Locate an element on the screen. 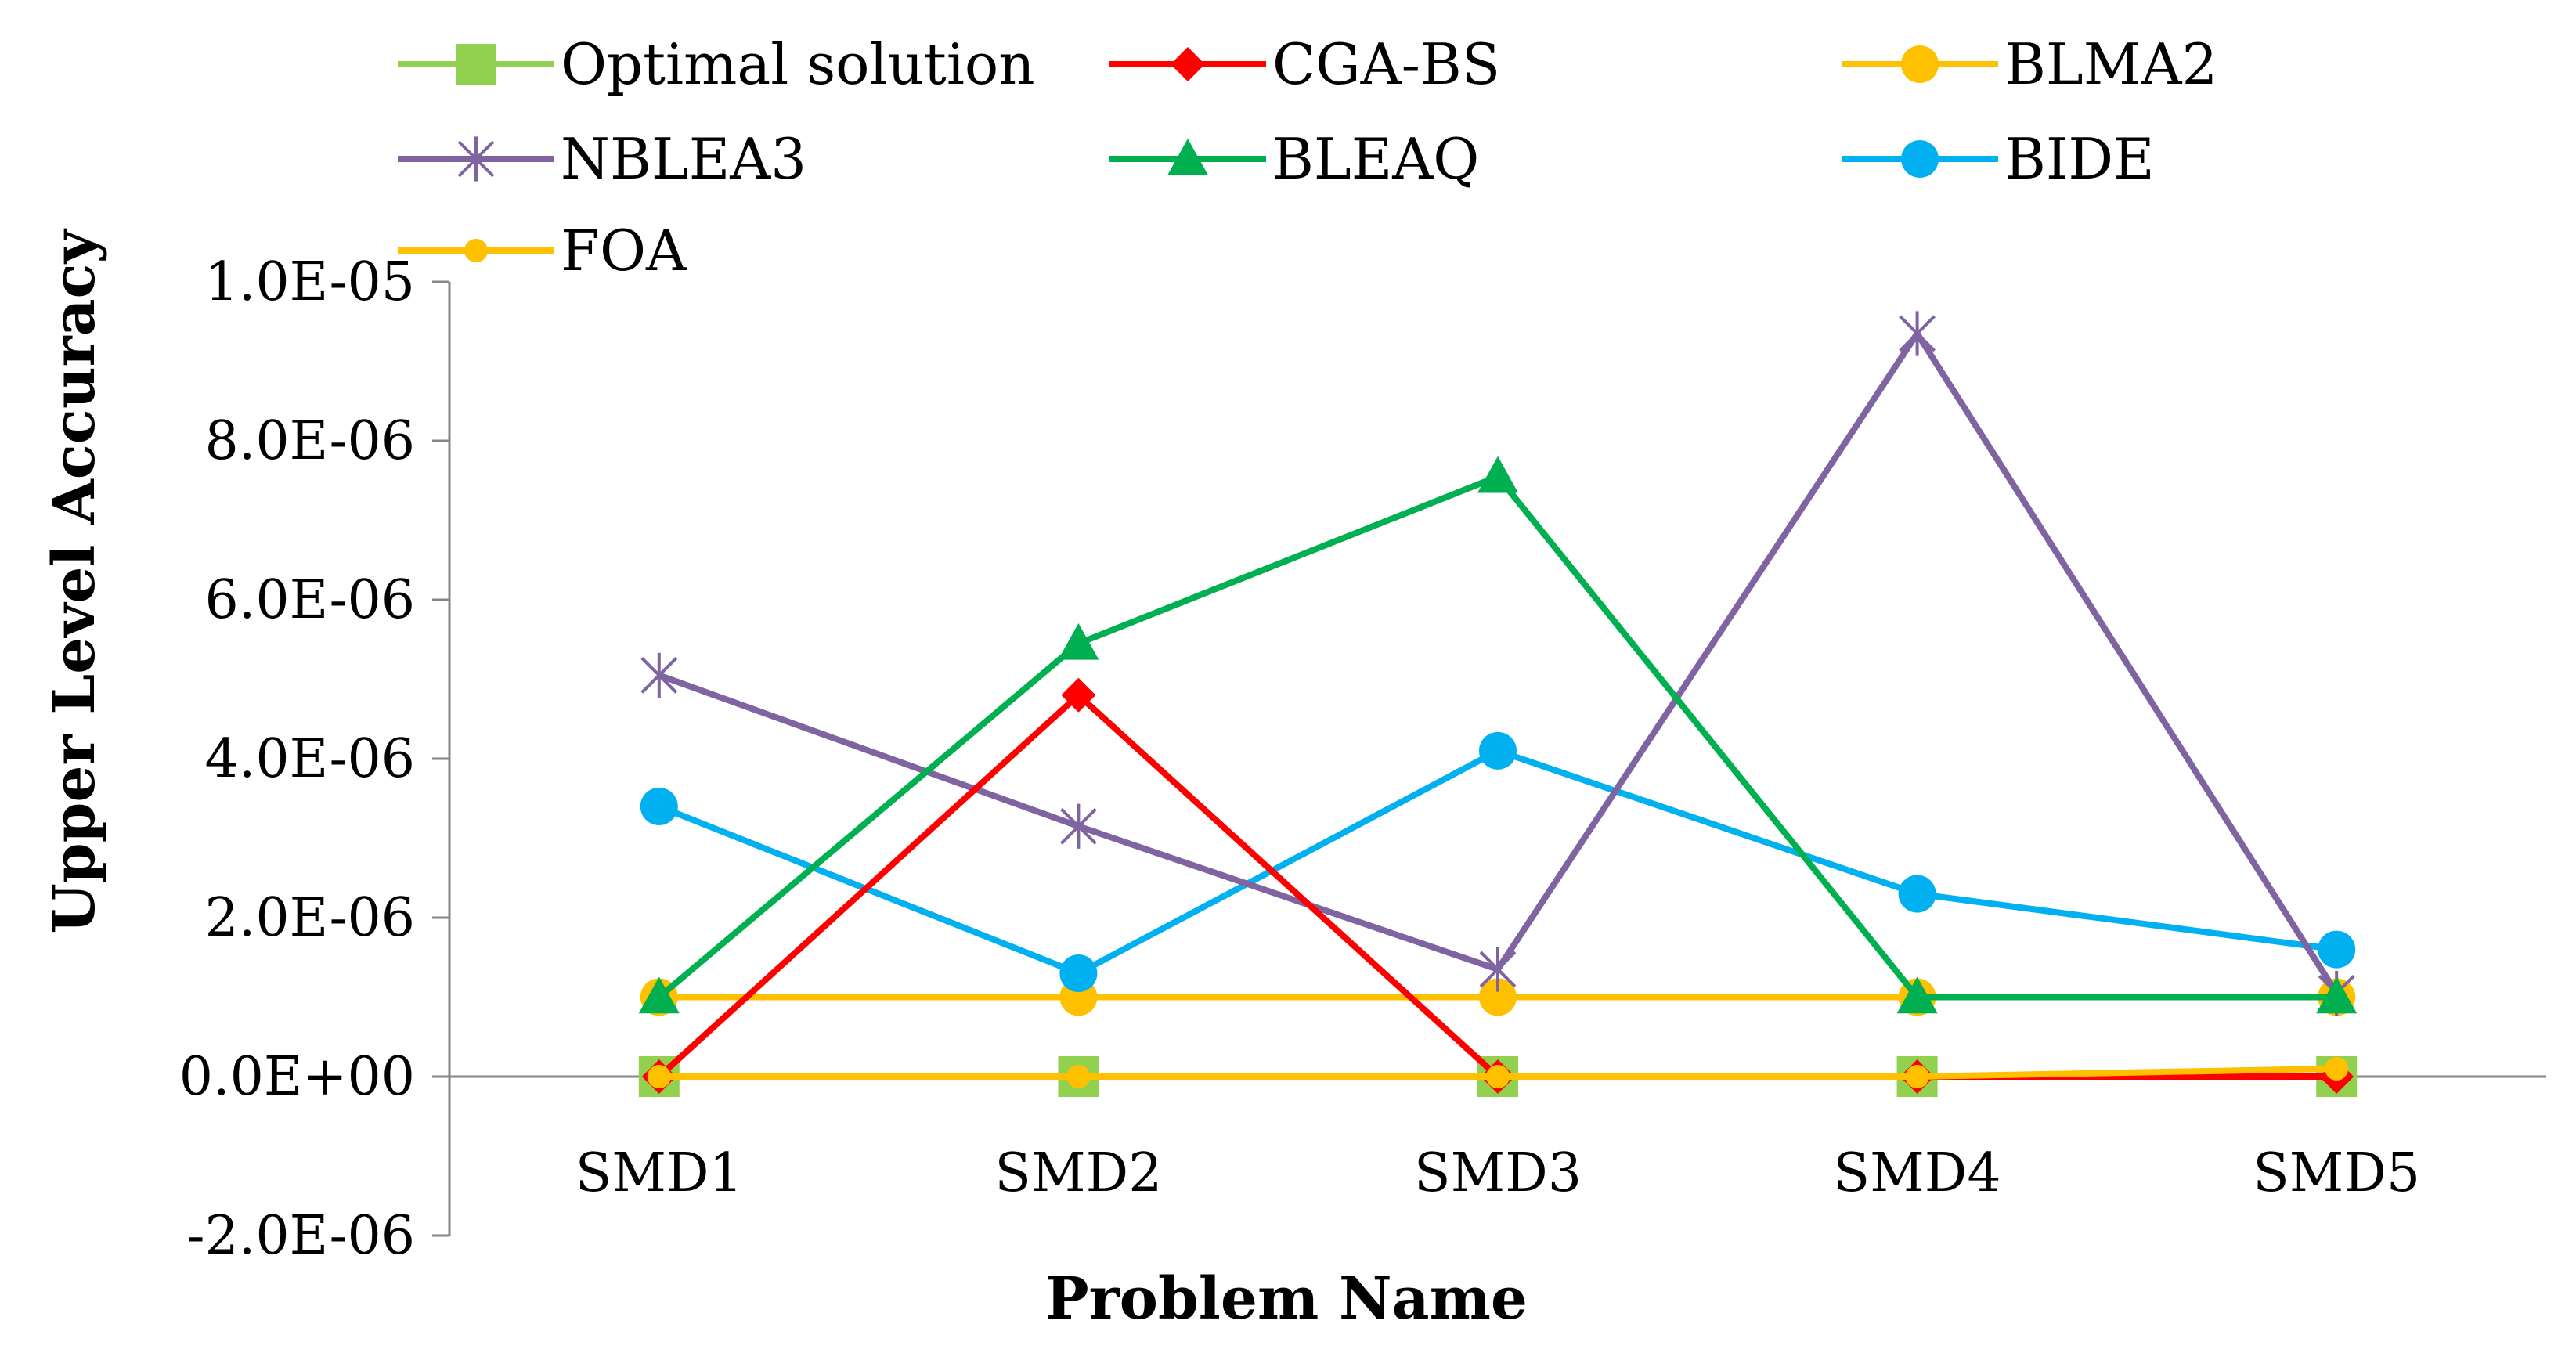 The height and width of the screenshot is (1371, 2576). legend-label: BLEAQ is located at coordinates (1375, 159).